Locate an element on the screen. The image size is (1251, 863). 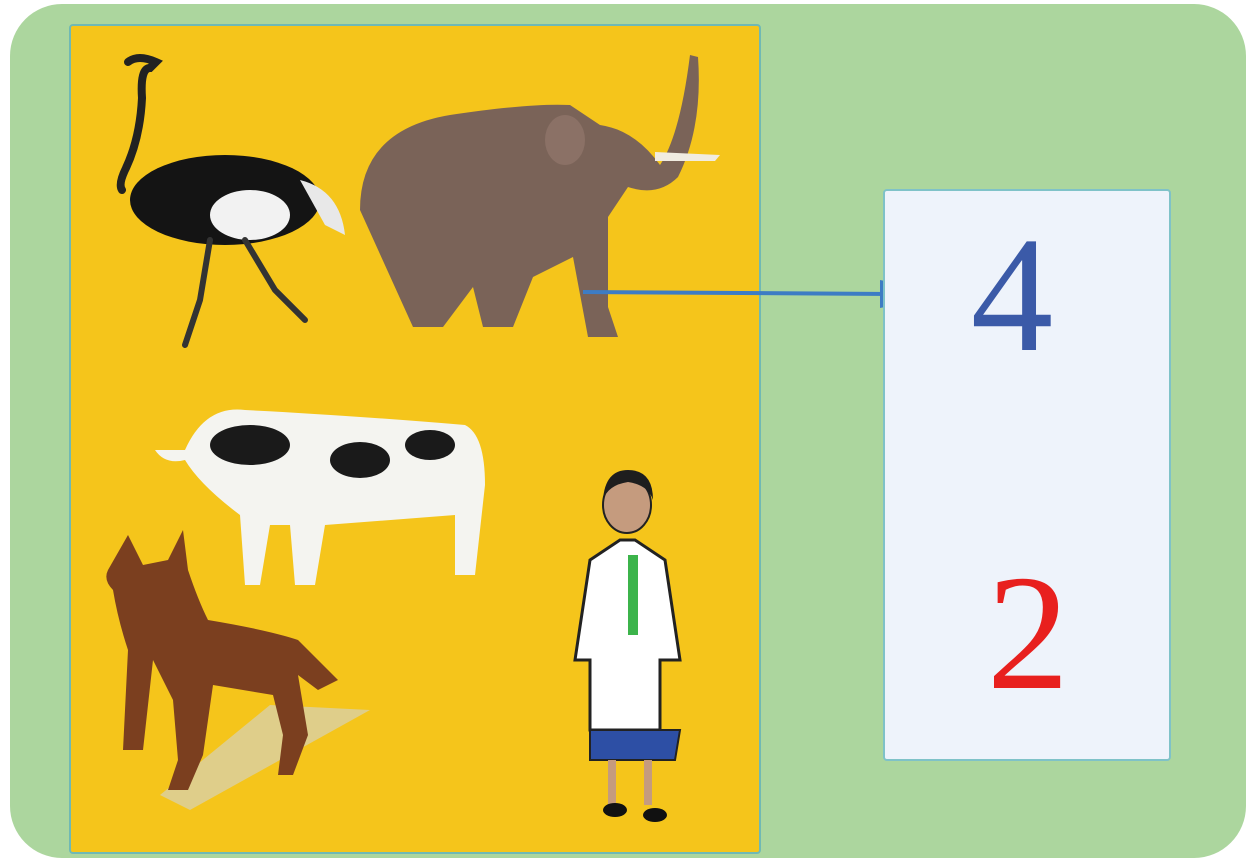
doctor is located at coordinates (627, 646).